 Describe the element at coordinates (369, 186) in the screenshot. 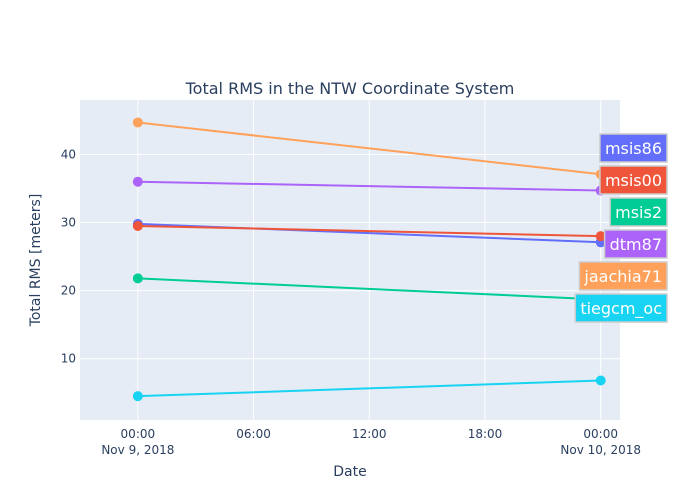

I see `series-line-dtm87` at that location.